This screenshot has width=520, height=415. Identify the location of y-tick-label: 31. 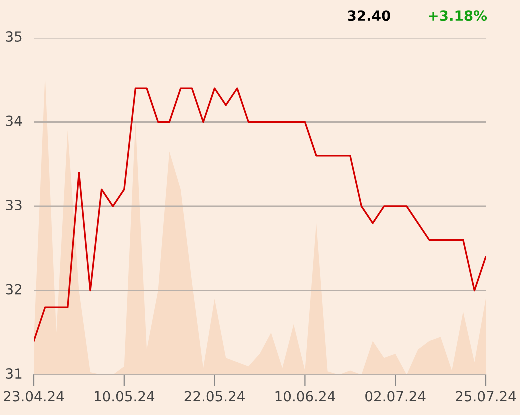
(14, 374).